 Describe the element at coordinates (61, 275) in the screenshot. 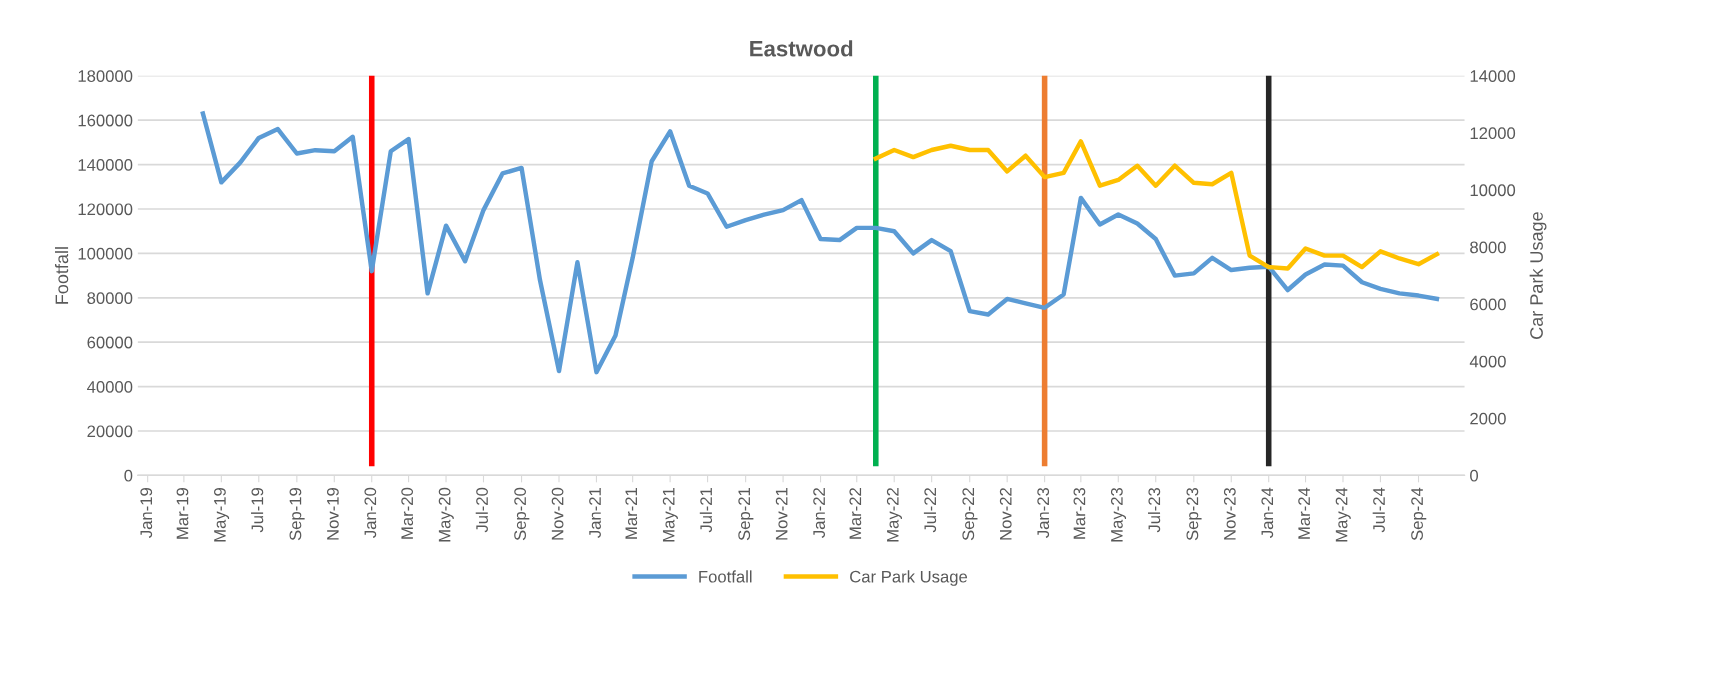

I see `y-axis-title: Footfall` at that location.